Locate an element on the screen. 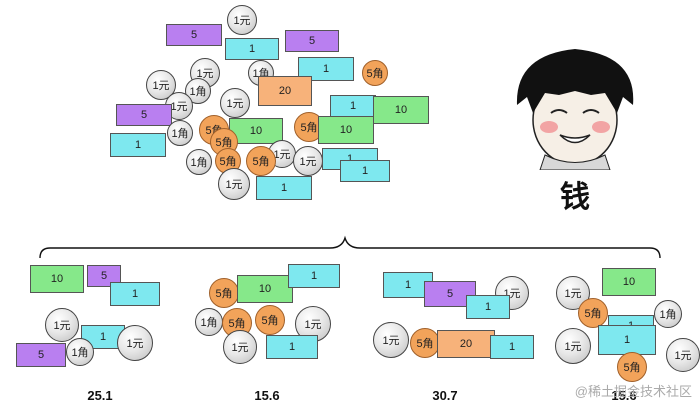  g1-bill-1: 1 is located at coordinates (135, 294).